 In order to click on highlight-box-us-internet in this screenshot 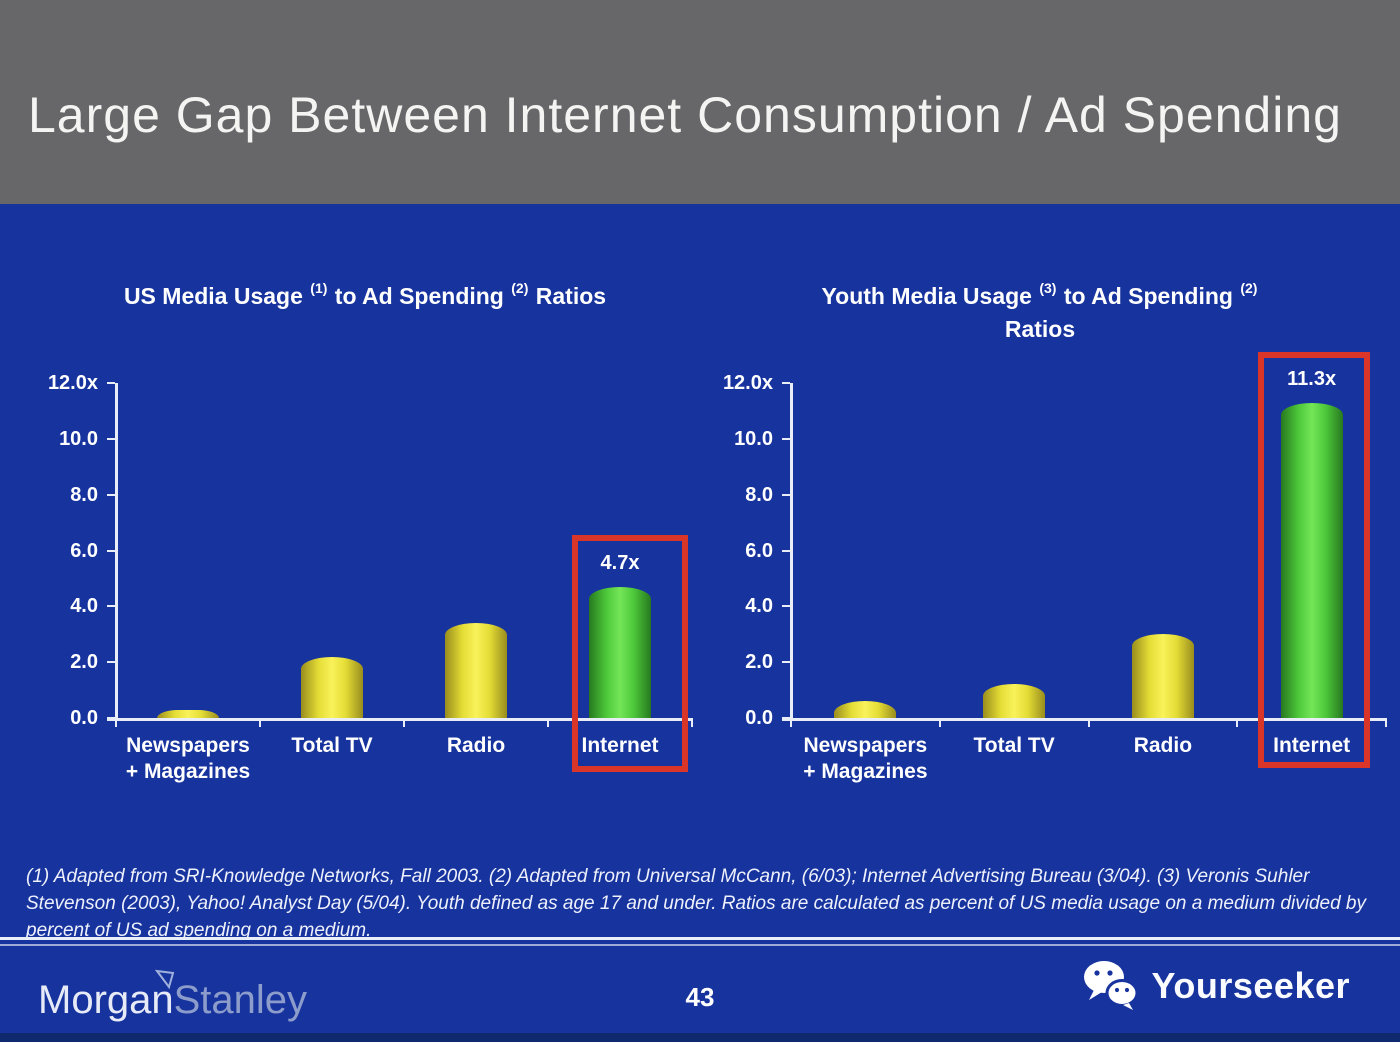, I will do `click(630, 653)`.